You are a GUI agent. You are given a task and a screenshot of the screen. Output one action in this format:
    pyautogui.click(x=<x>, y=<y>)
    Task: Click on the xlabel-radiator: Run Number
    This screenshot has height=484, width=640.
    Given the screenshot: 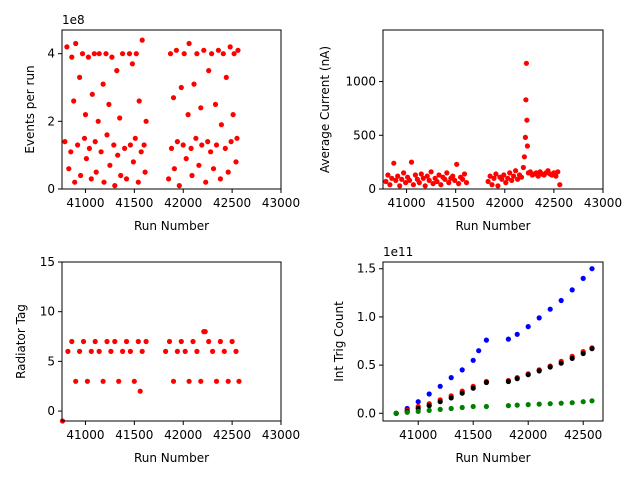 What is the action you would take?
    pyautogui.click(x=171, y=458)
    